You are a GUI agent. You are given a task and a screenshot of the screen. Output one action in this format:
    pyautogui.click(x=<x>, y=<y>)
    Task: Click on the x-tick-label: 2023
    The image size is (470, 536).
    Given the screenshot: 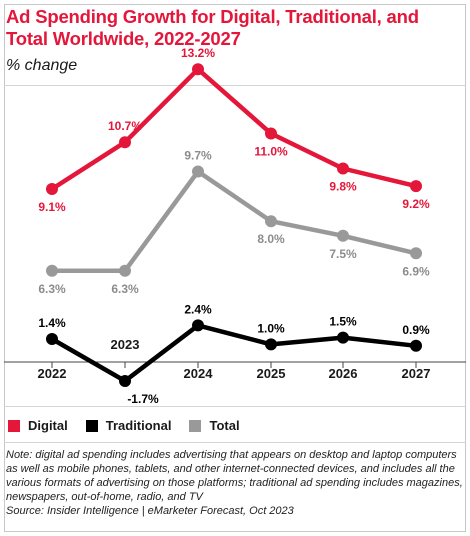 What is the action you would take?
    pyautogui.click(x=125, y=344)
    